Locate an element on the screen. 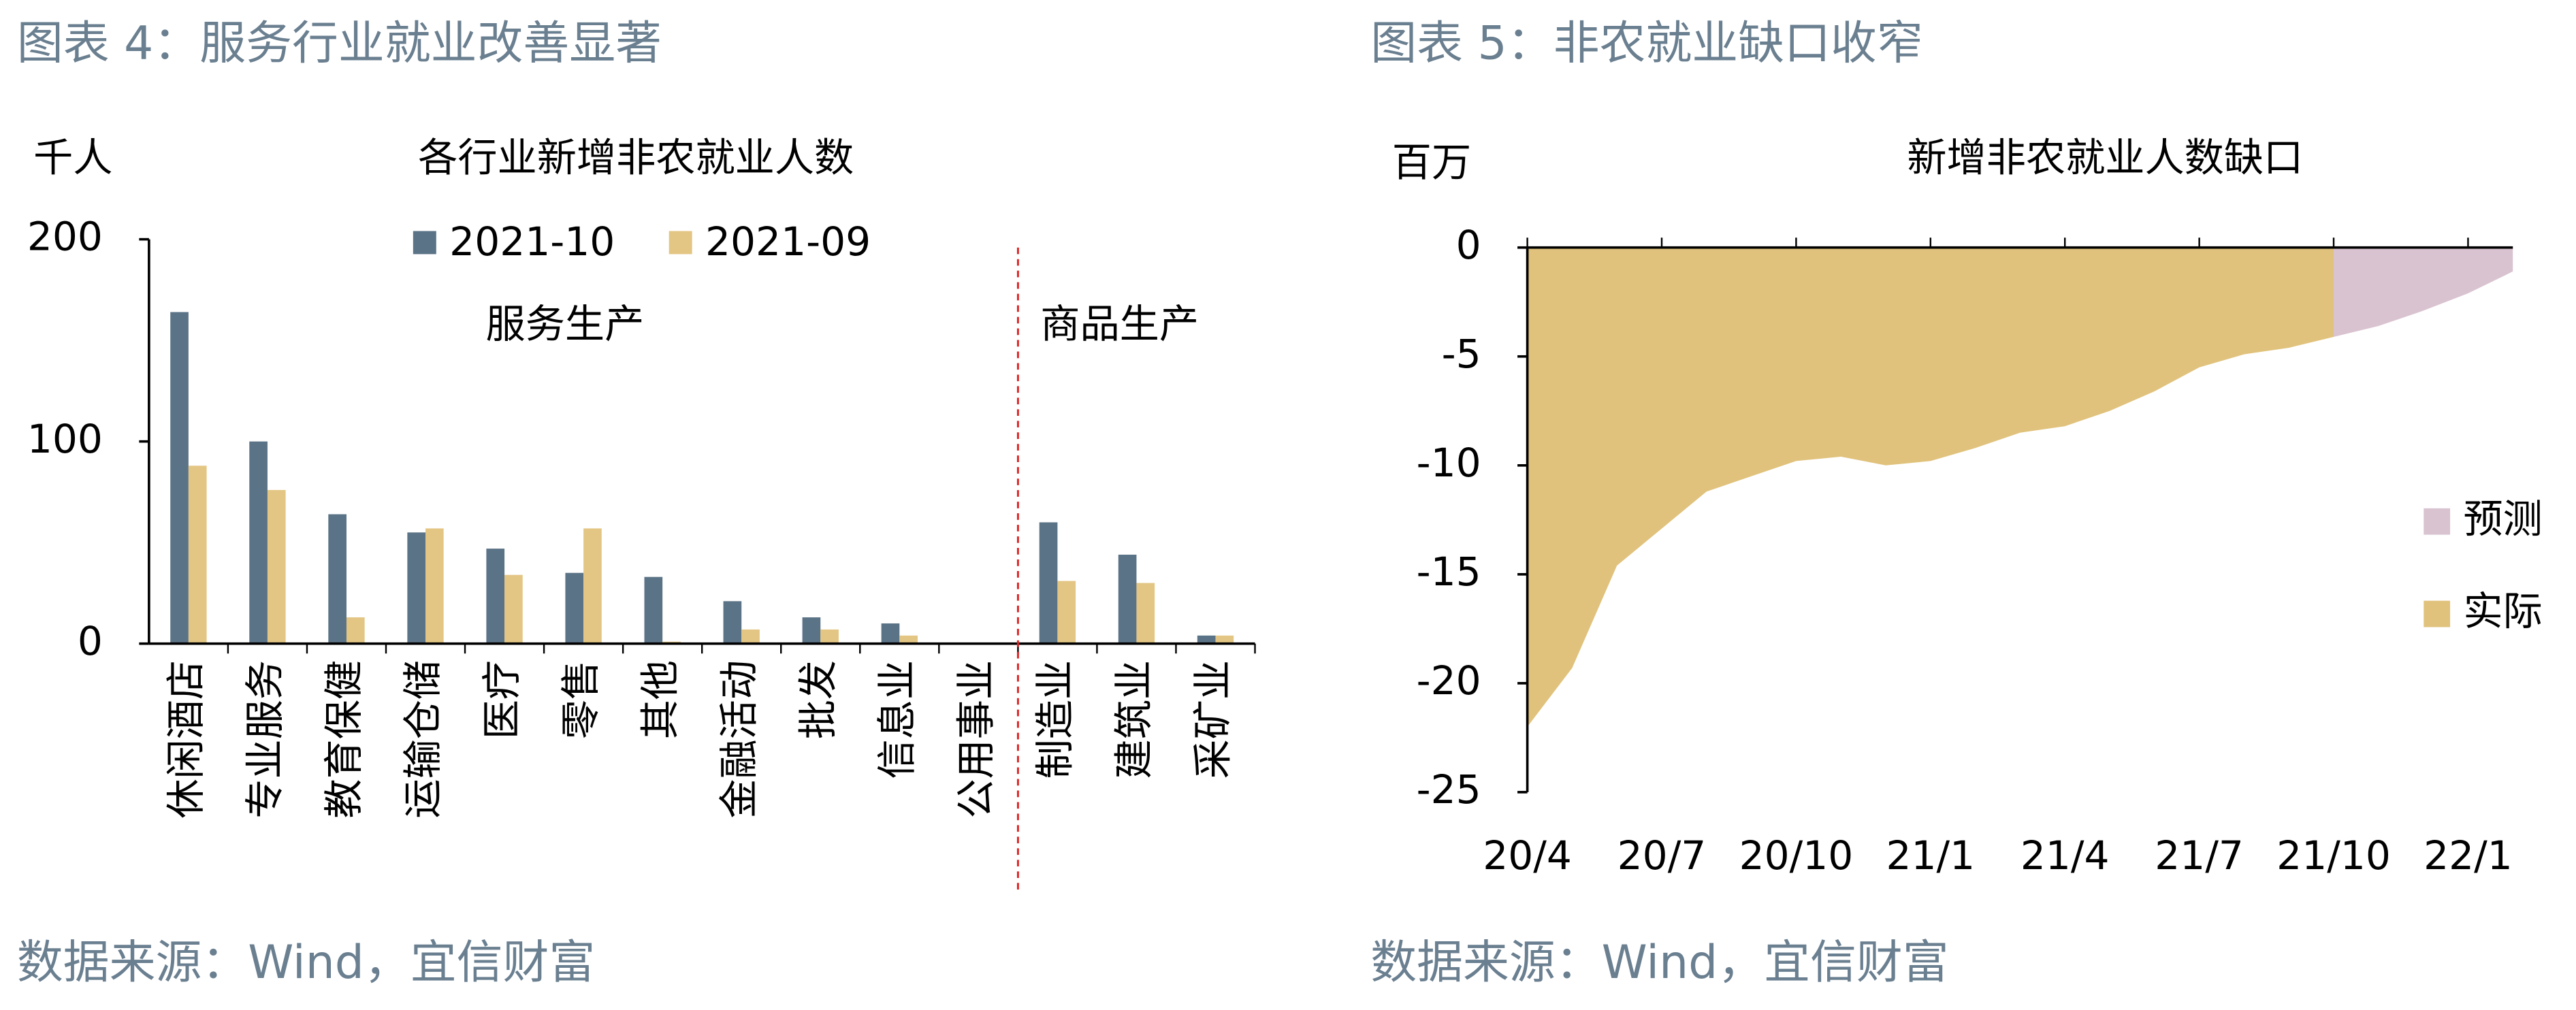 The image size is (2576, 1010). chart-subtitle: 各行业新增非农就业人数 is located at coordinates (636, 157).